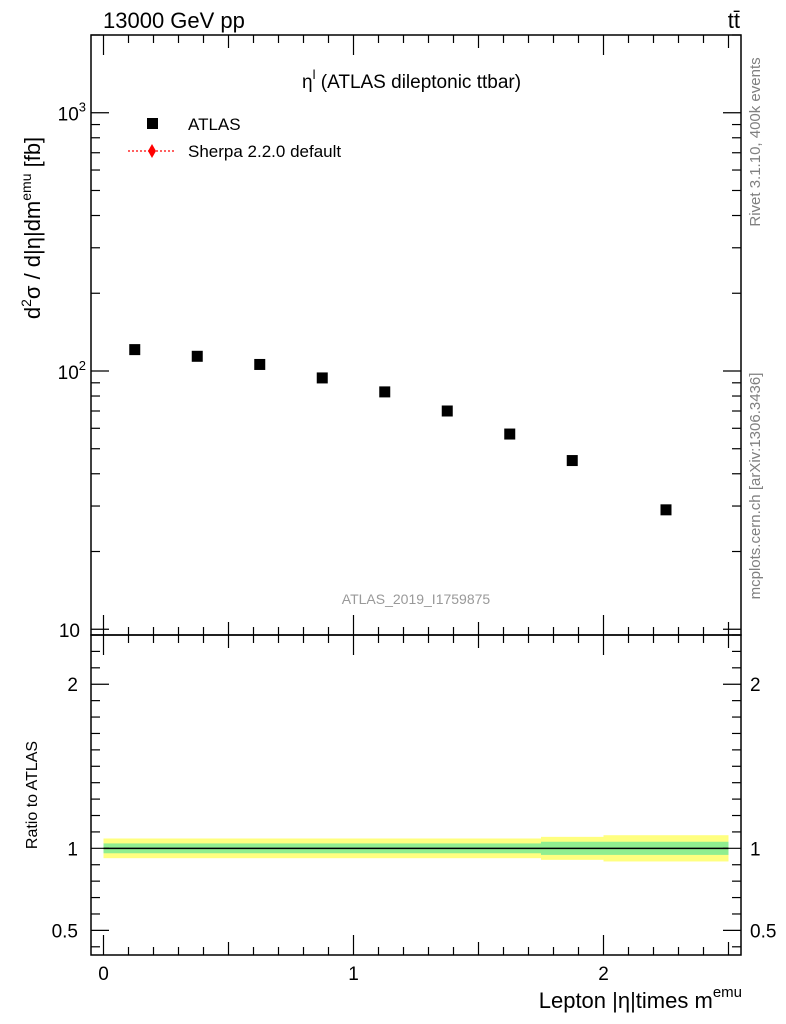 The image size is (786, 1024). I want to click on main-y-tick-label: 10², so click(72, 371).